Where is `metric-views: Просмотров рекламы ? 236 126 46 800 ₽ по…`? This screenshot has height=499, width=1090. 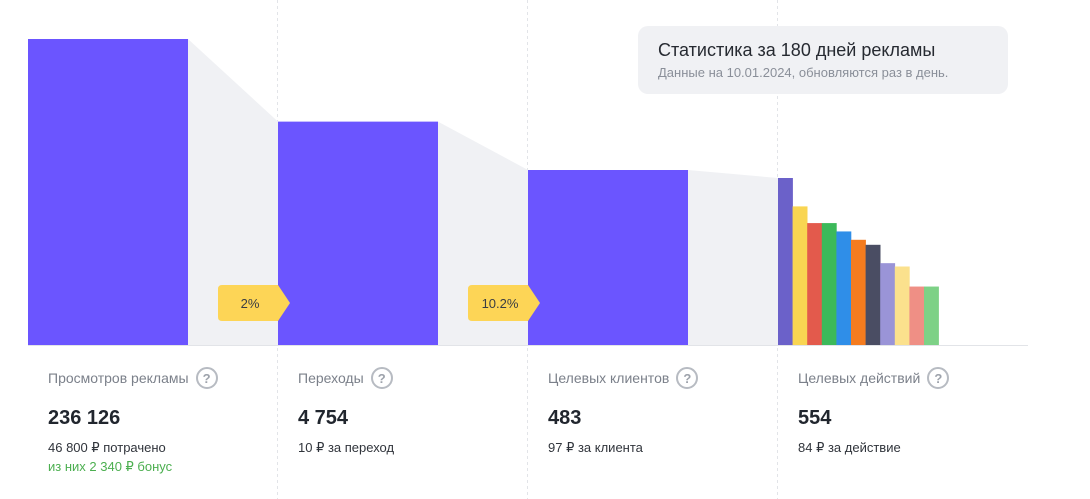
metric-views: Просмотров рекламы ? 236 126 46 800 ₽ по… is located at coordinates (163, 420).